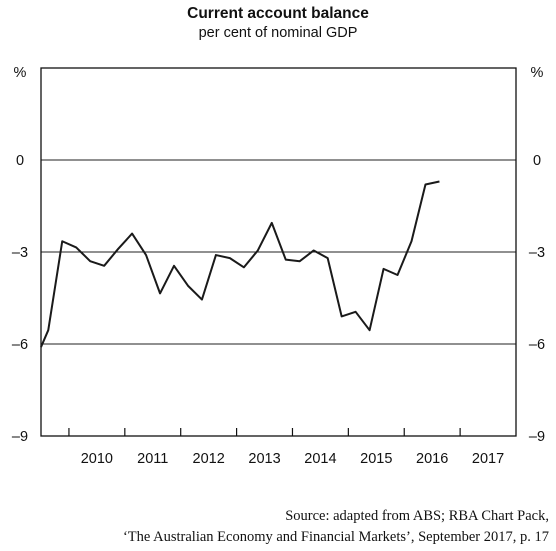  Describe the element at coordinates (537, 73) in the screenshot. I see `y-unit-right: %` at that location.